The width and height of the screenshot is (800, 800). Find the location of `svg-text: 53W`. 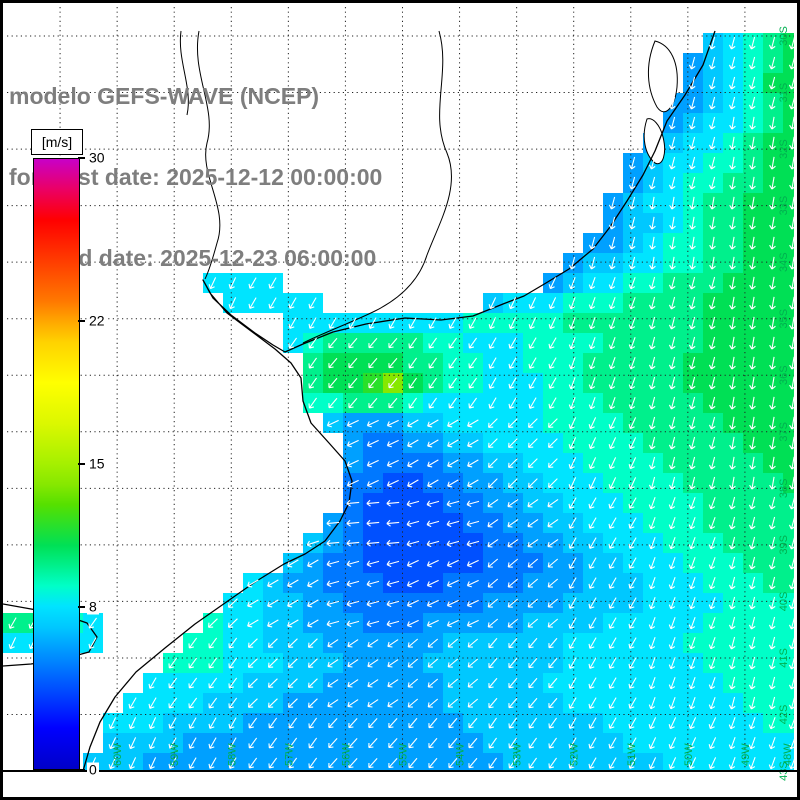

svg-text: 53W is located at coordinates (518, 754).